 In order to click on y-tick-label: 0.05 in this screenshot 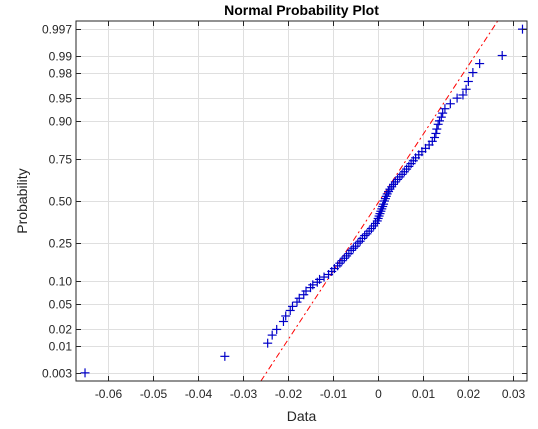, I will do `click(61, 305)`.